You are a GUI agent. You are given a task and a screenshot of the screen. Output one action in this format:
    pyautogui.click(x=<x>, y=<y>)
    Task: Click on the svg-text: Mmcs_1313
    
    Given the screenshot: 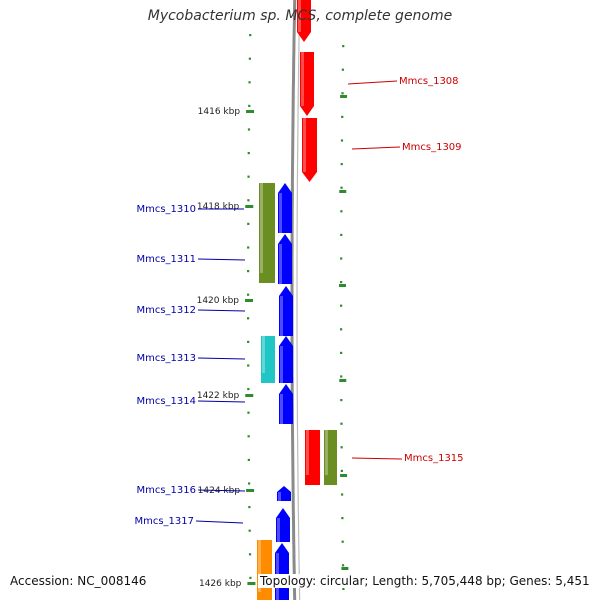 What is the action you would take?
    pyautogui.click(x=166, y=358)
    